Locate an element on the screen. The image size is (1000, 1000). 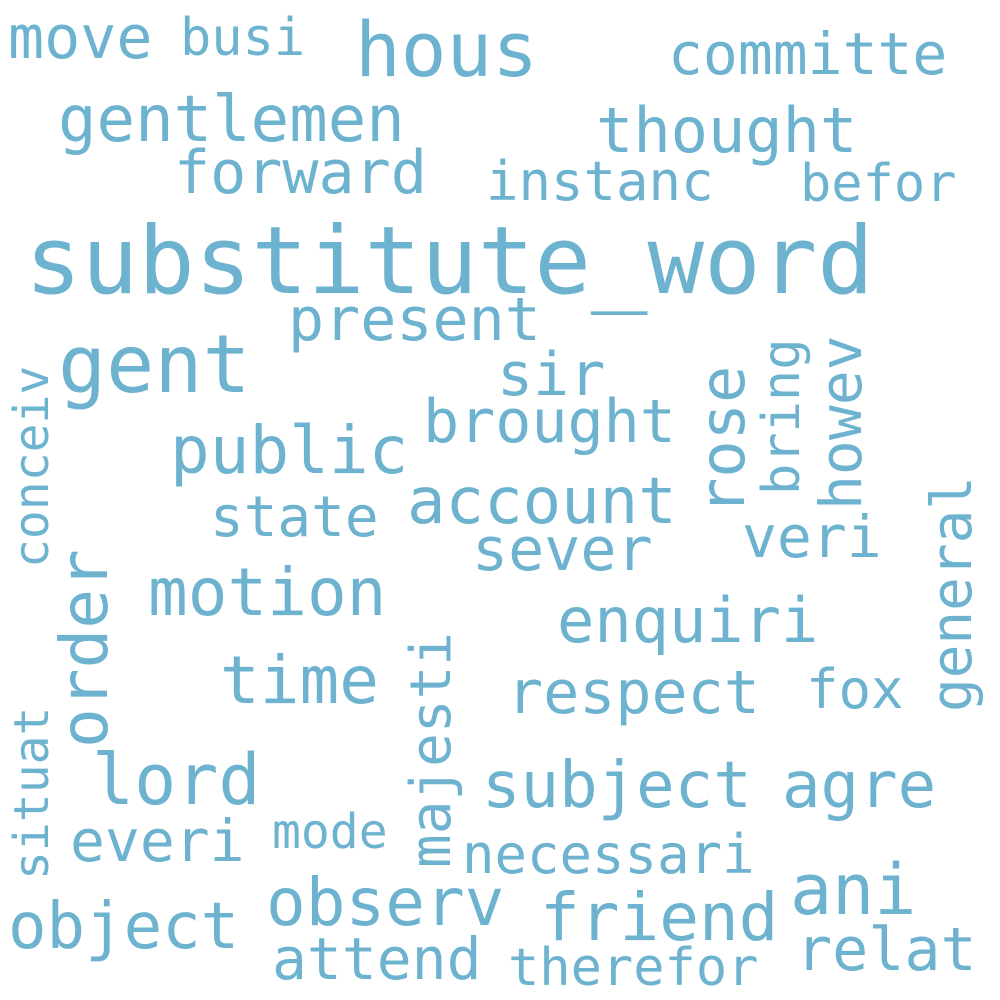
word-friend: friend is located at coordinates (659, 917).